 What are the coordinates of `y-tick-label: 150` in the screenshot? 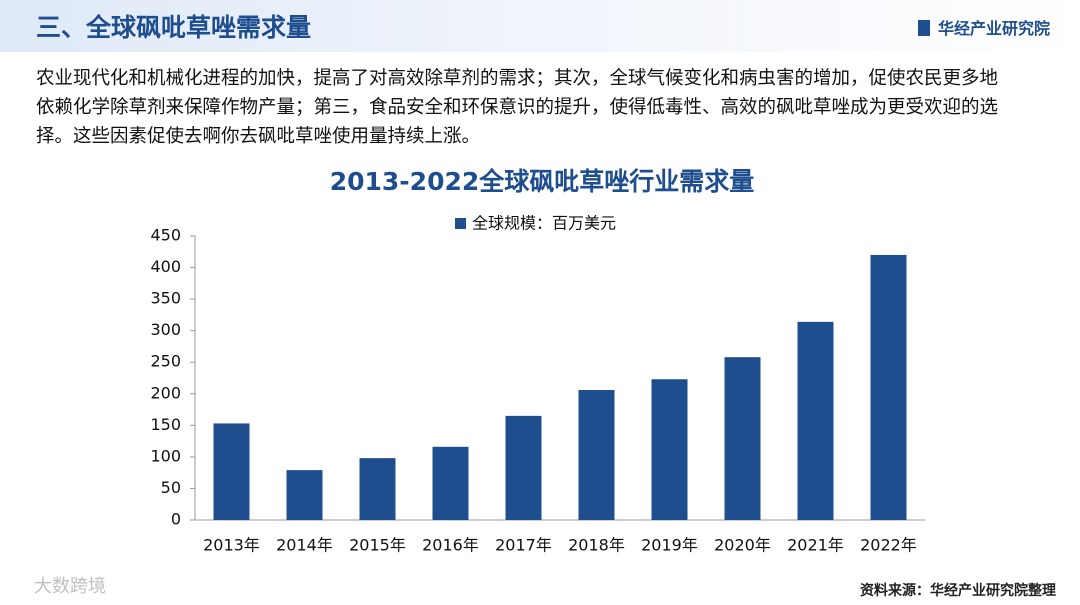 It's located at (165, 424).